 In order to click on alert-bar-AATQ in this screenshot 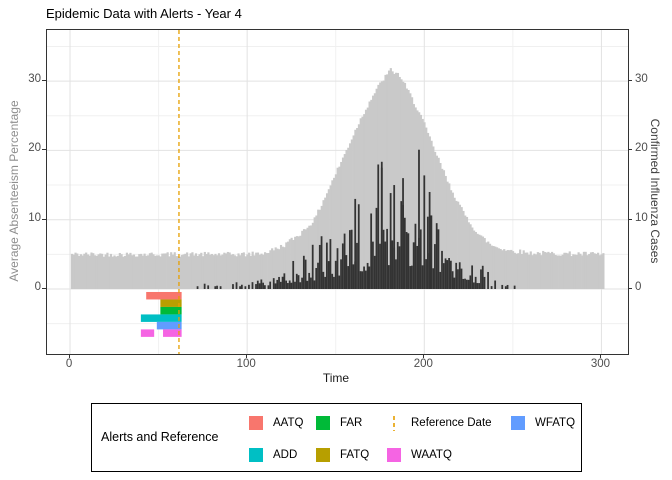, I will do `click(164, 295)`.